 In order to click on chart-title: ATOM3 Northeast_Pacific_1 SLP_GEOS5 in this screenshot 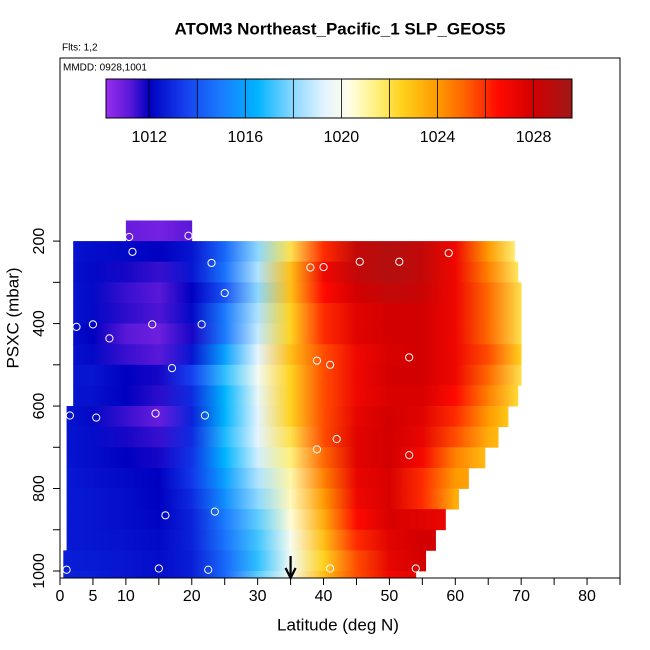, I will do `click(340, 28)`.